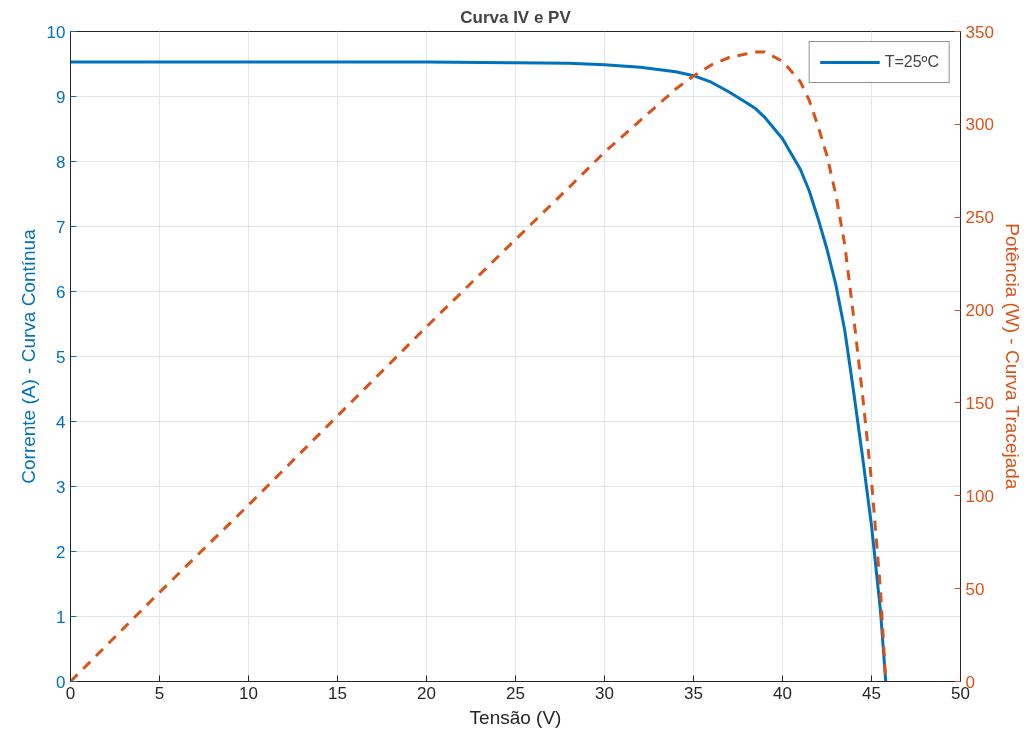 The image size is (1036, 738). Describe the element at coordinates (61, 292) in the screenshot. I see `y-tick-label: 6` at that location.